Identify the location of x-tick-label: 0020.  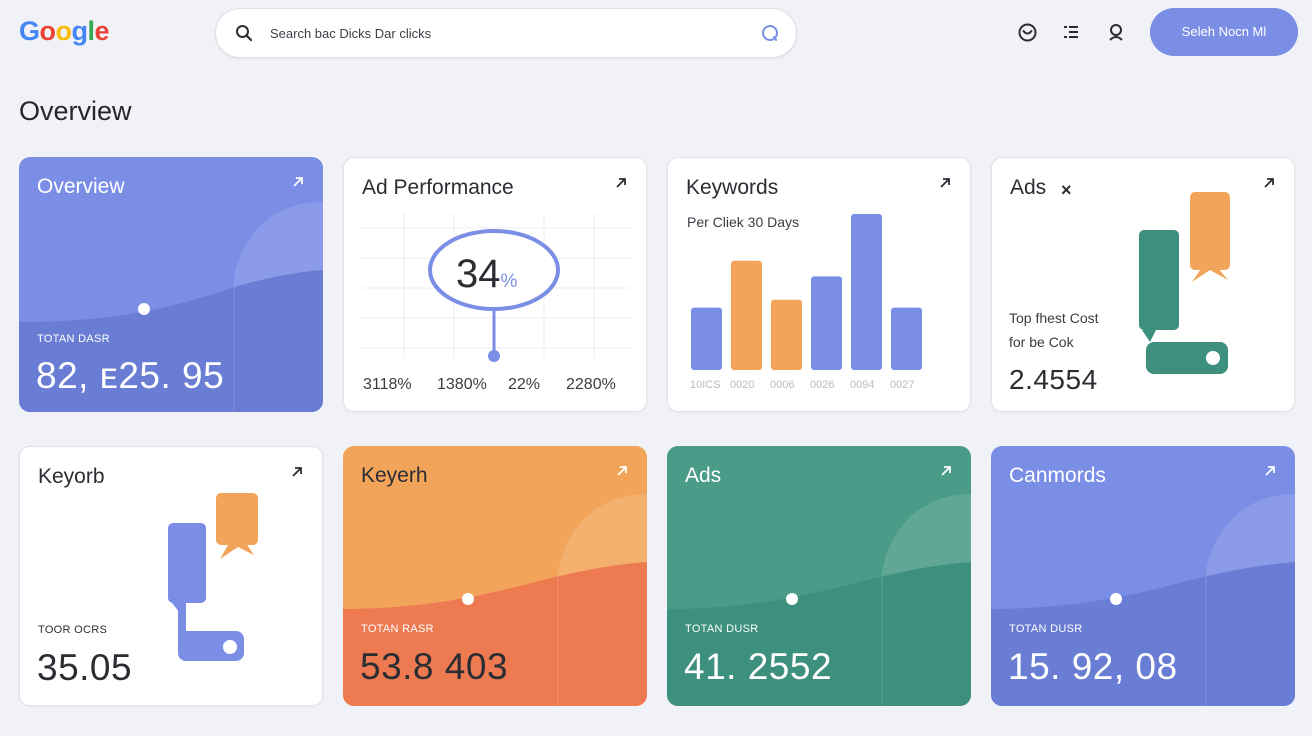
(742, 385).